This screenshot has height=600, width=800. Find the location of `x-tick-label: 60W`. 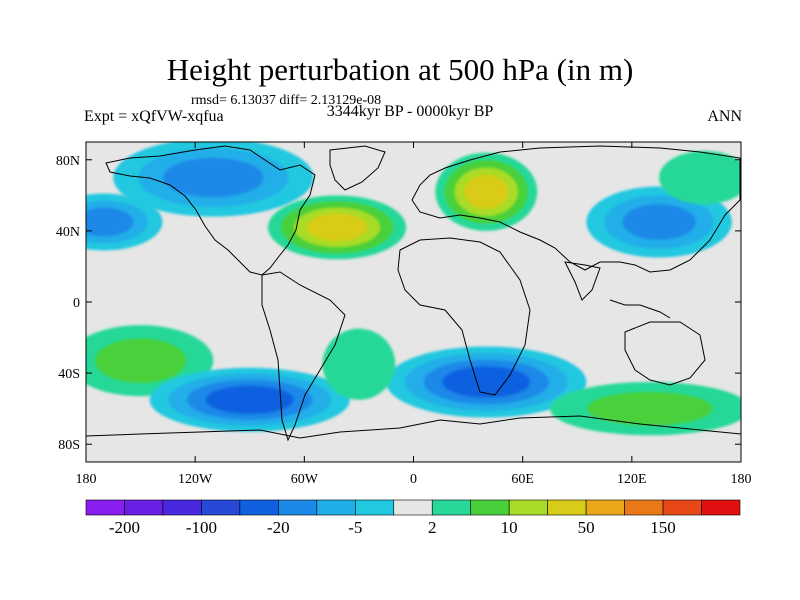

x-tick-label: 60W is located at coordinates (305, 479).